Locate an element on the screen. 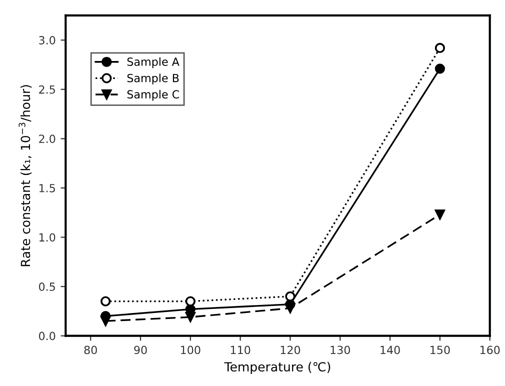 The width and height of the screenshot is (505, 386). x-tick-label: 110 is located at coordinates (240, 350).